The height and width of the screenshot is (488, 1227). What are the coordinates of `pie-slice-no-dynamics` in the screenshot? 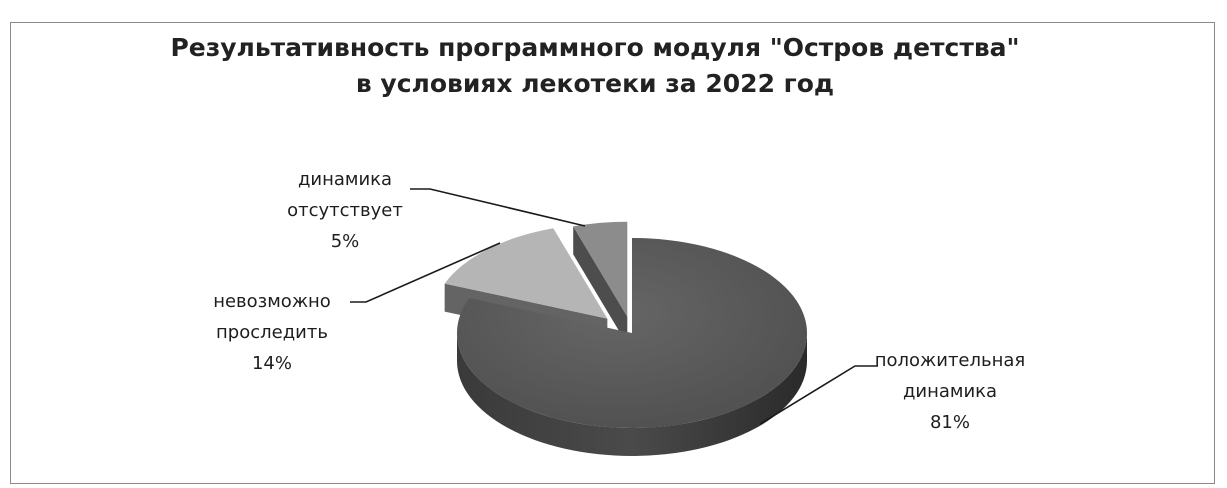 It's located at (600, 283).